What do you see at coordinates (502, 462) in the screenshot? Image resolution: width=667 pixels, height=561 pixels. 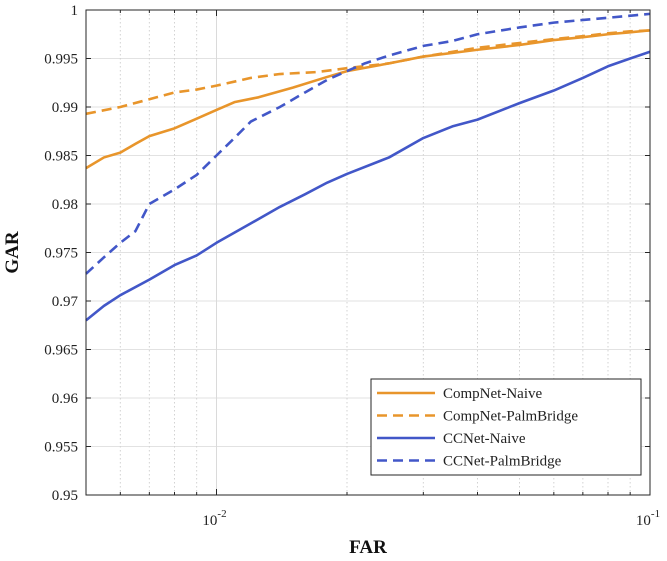 I see `legend-label: CCNet-PalmBridge` at bounding box center [502, 462].